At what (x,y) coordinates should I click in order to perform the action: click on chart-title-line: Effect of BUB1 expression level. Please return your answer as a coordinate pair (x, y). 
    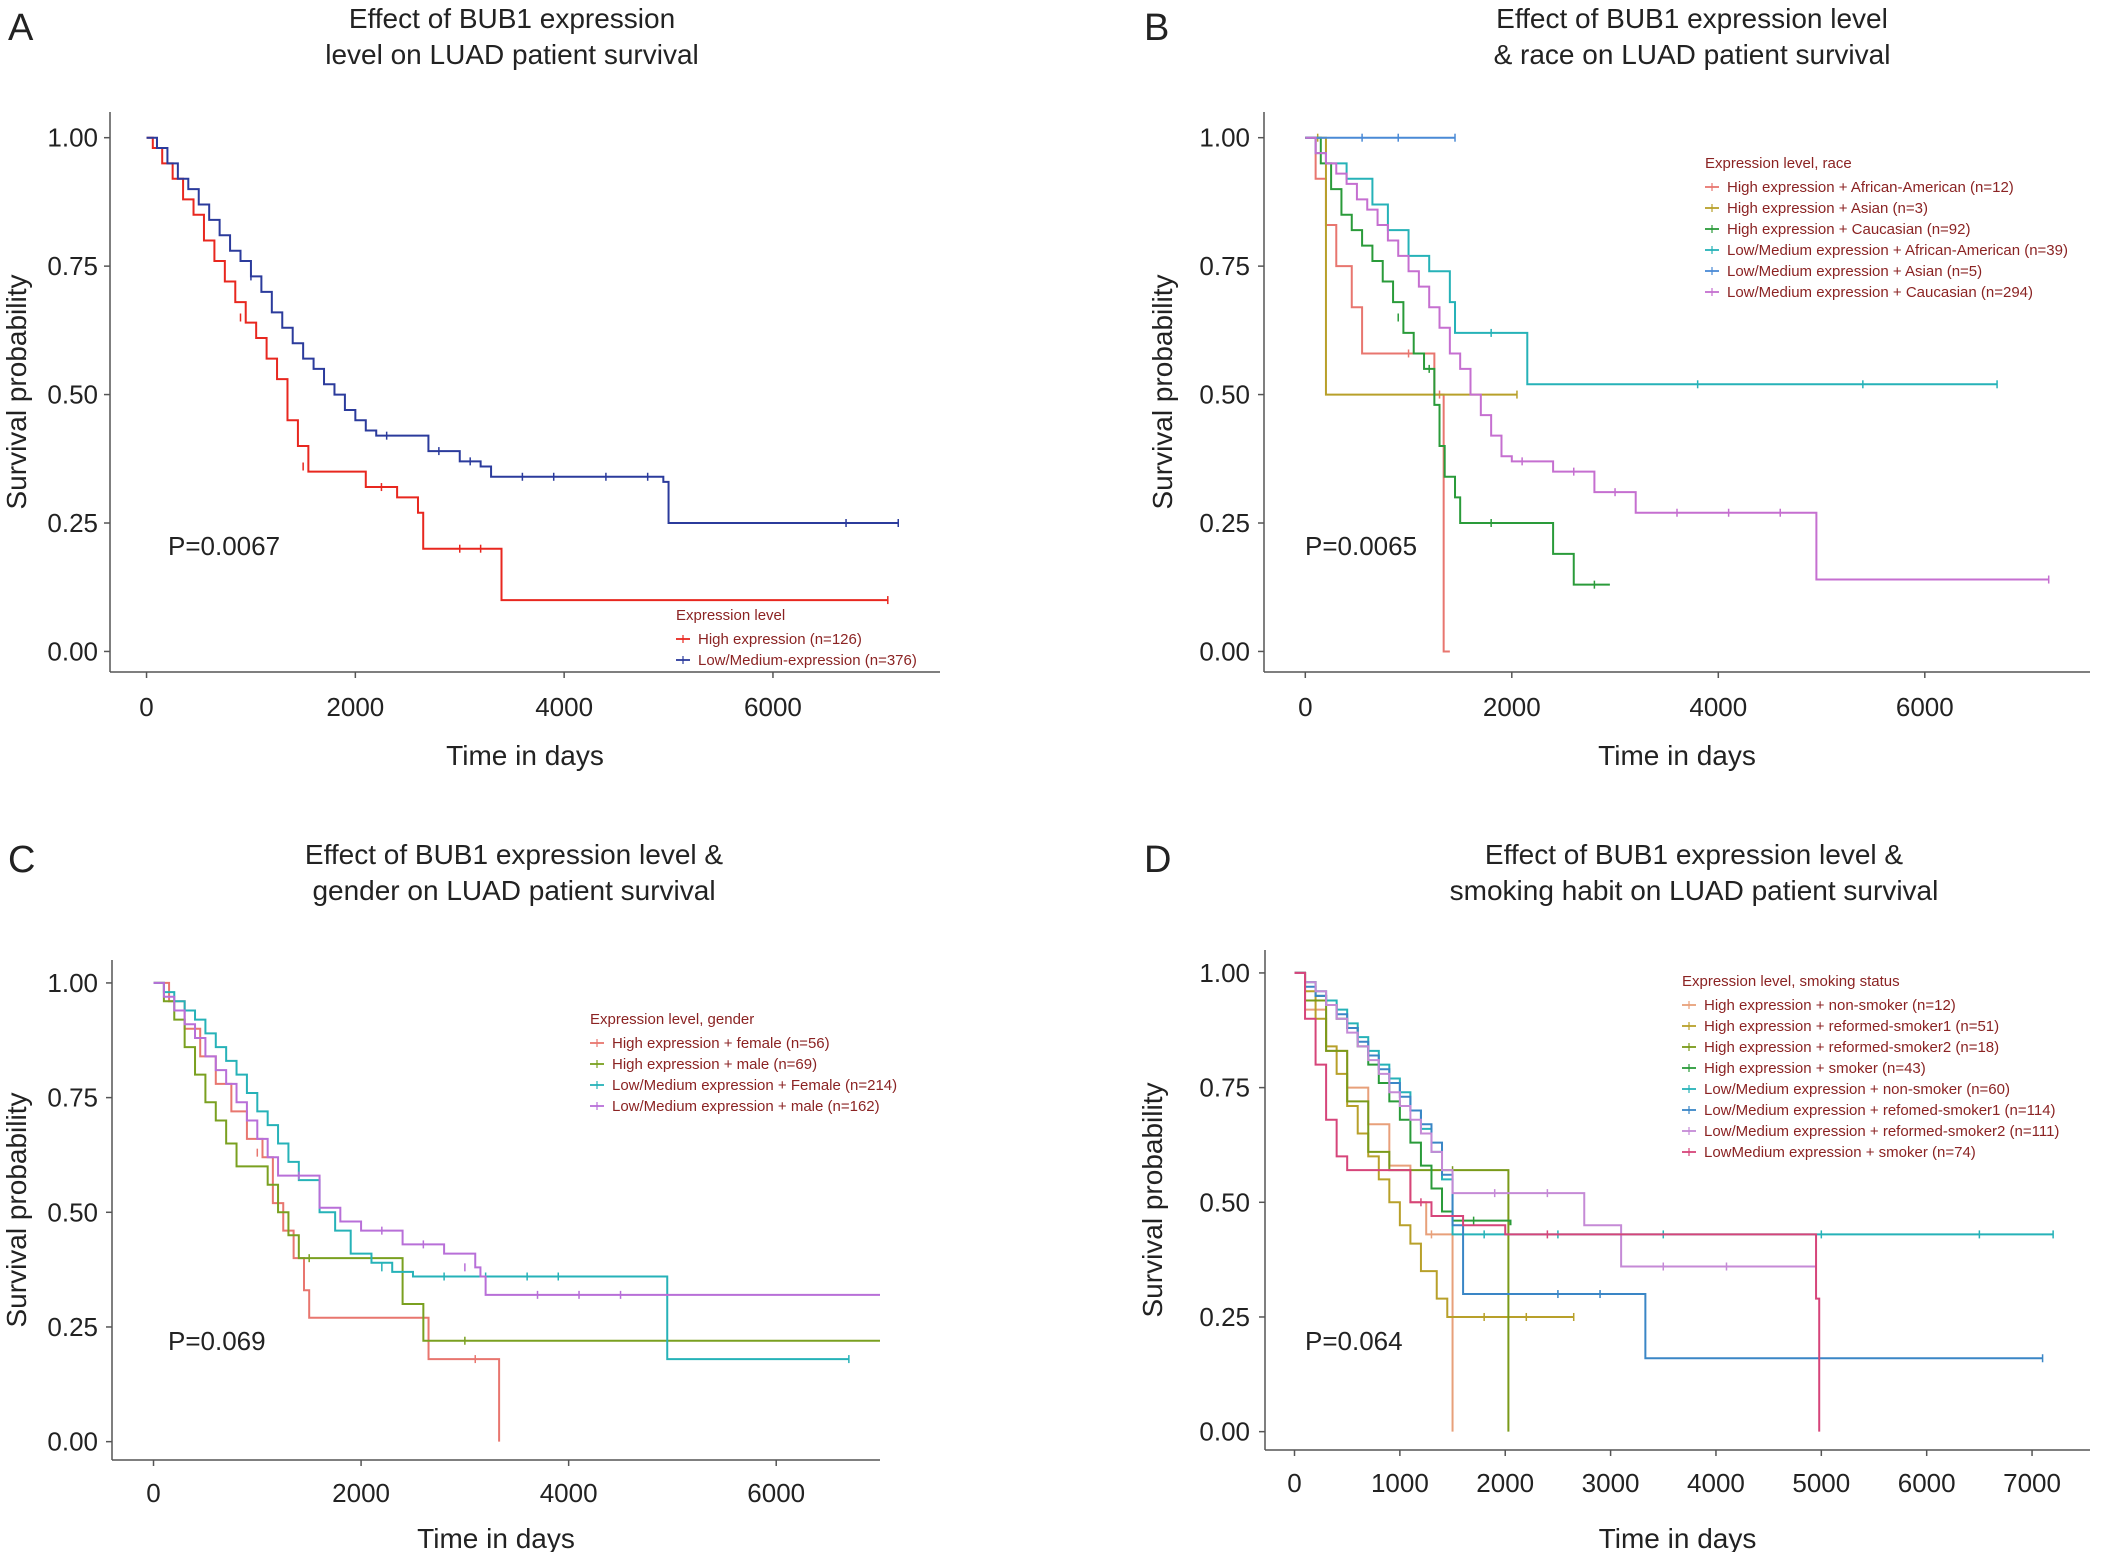
    Looking at the image, I should click on (1692, 18).